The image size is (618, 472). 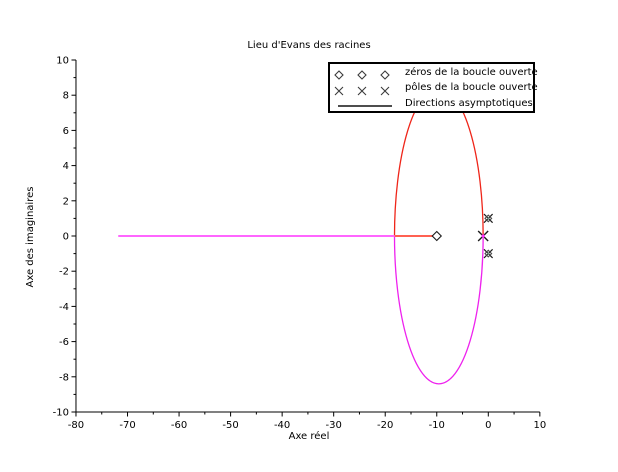 I want to click on y-tick-label: 6, so click(x=66, y=131).